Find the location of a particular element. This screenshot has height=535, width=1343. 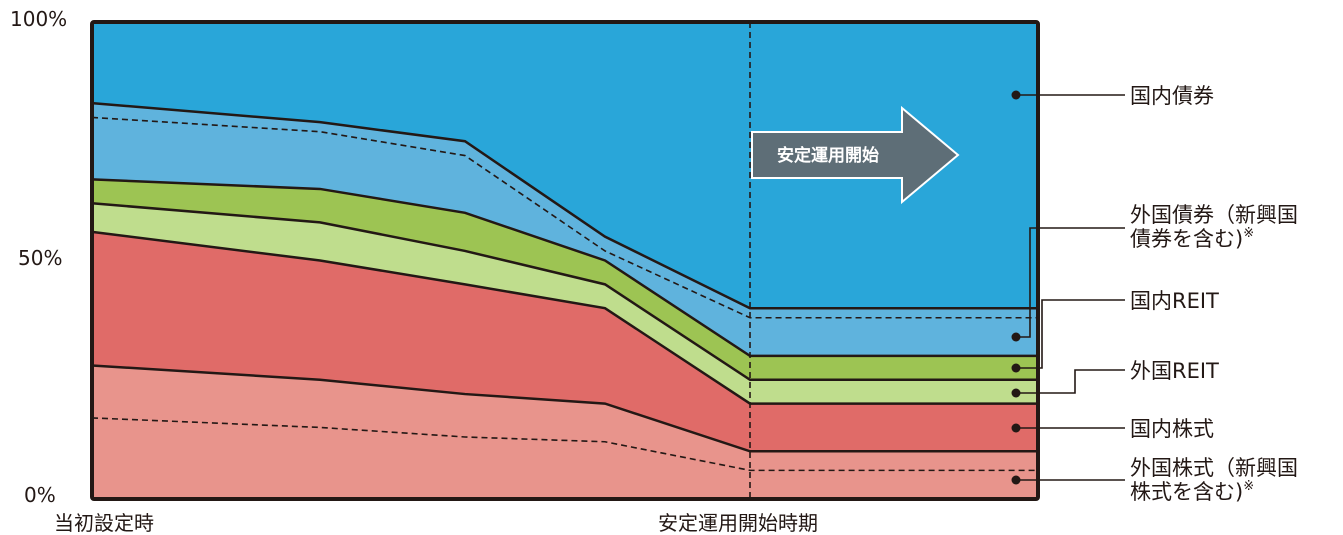

legend-sup-4: ※ is located at coordinates (1248, 233).